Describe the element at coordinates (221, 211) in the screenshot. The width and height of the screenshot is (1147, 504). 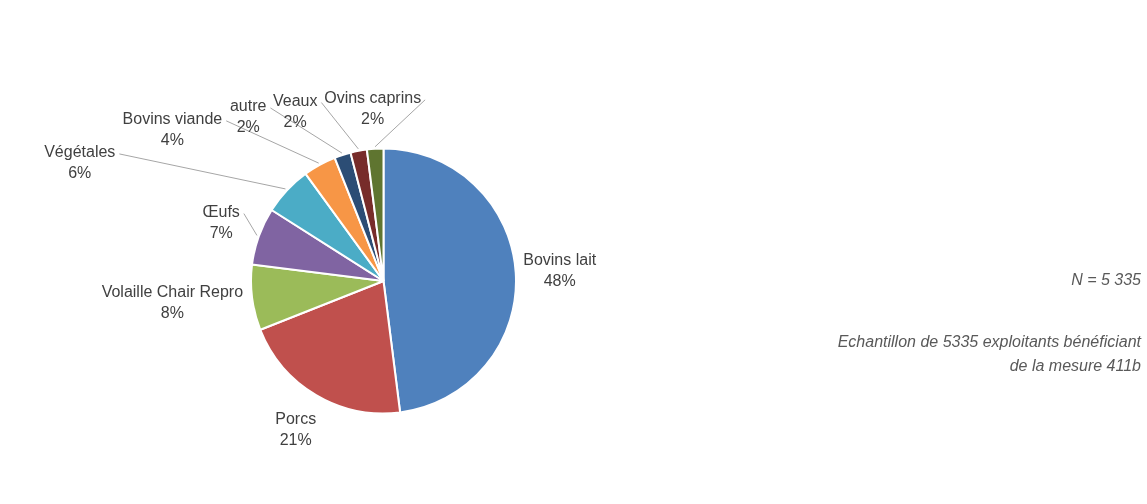
I see `slice-label: Œufs` at that location.